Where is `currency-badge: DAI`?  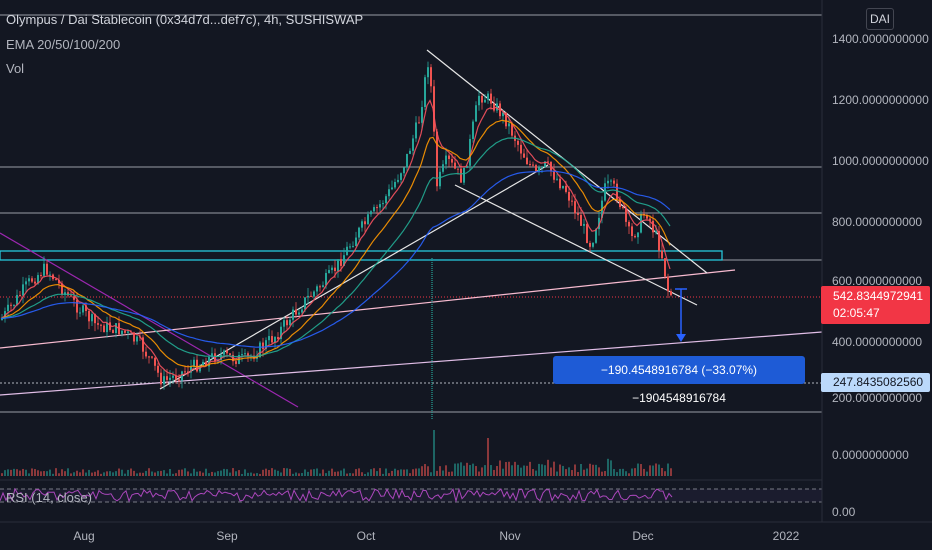 currency-badge: DAI is located at coordinates (880, 19).